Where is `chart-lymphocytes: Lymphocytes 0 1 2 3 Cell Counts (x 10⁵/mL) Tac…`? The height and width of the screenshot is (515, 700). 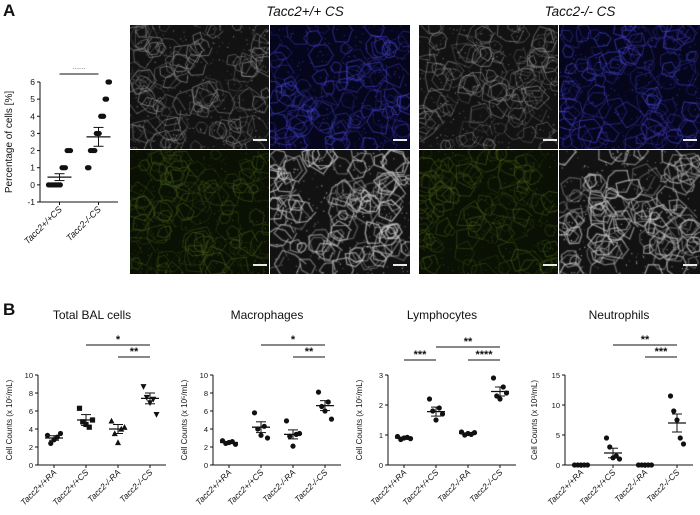 chart-lymphocytes: Lymphocytes 0 1 2 3 Cell Counts (x 10⁵/mL) Tac… is located at coordinates (435, 407).